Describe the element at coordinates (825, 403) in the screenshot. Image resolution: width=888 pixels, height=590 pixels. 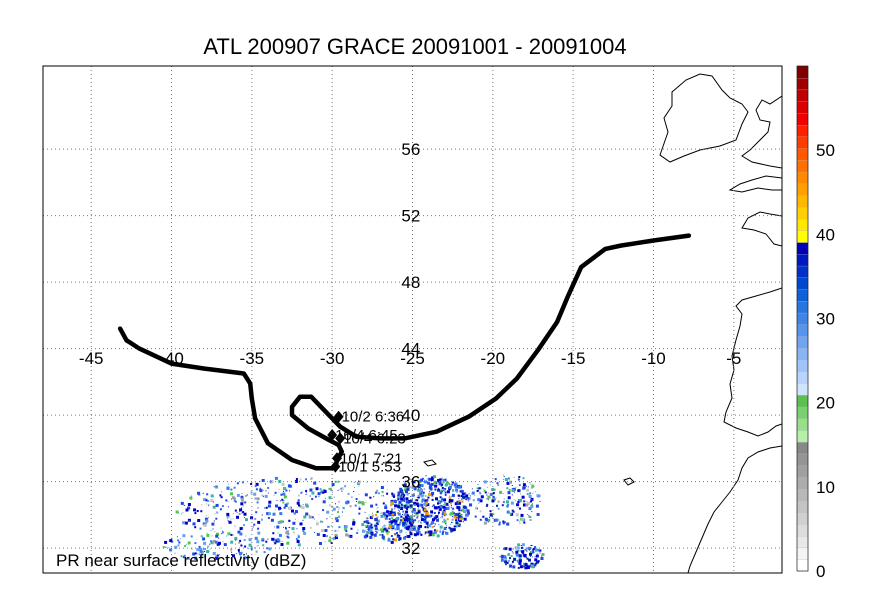
I see `colorbar-tick-label: 20` at that location.